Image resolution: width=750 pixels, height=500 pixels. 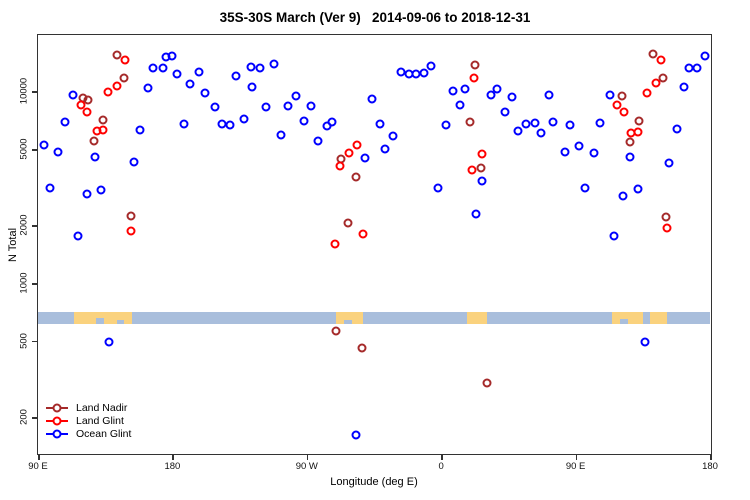 I want to click on legend-item-land-nadir: Land Nadir, so click(x=88, y=407).